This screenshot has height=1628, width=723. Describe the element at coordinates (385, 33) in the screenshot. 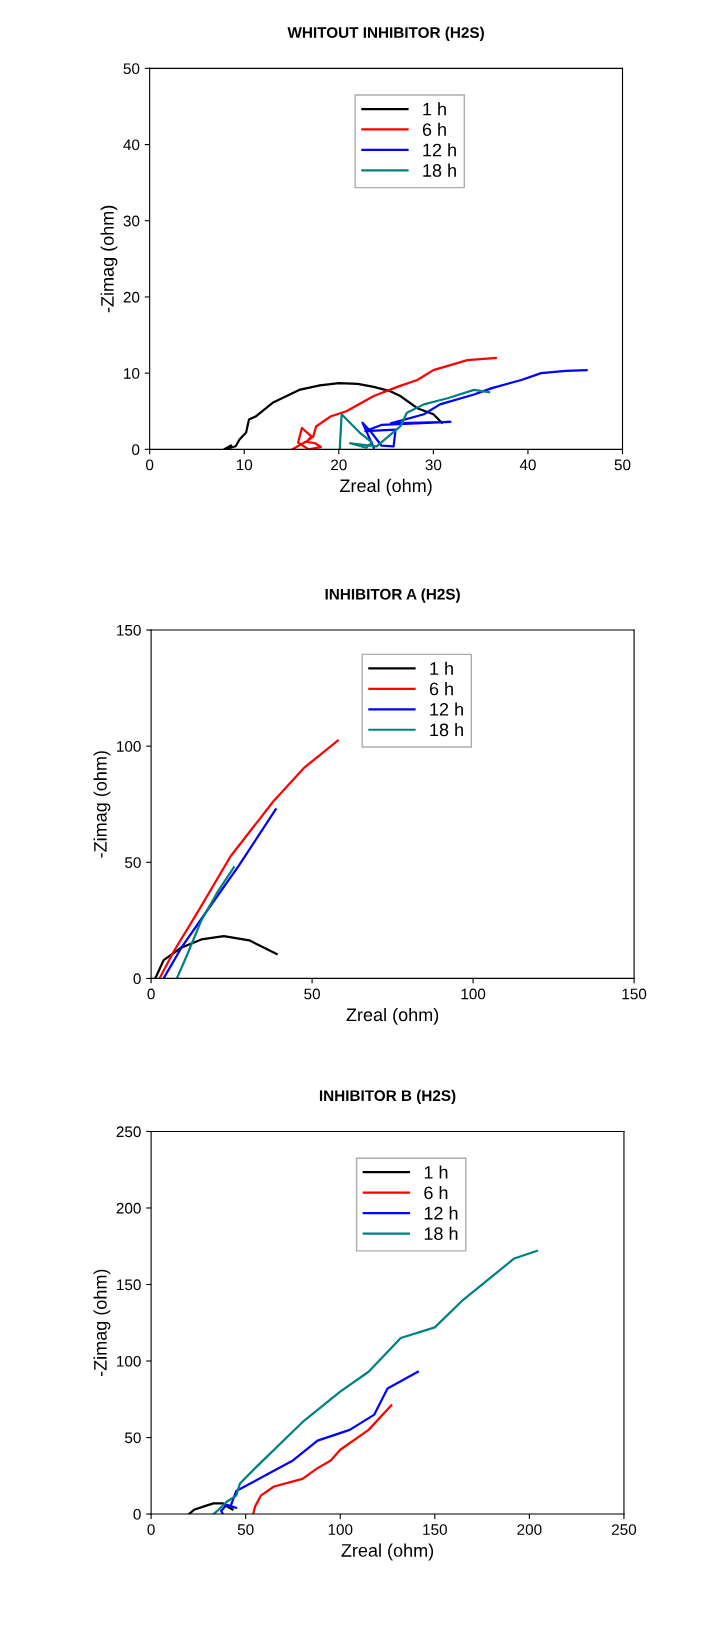

I see `chart-title: WHITOUT INHIBITOR (H2S)` at that location.